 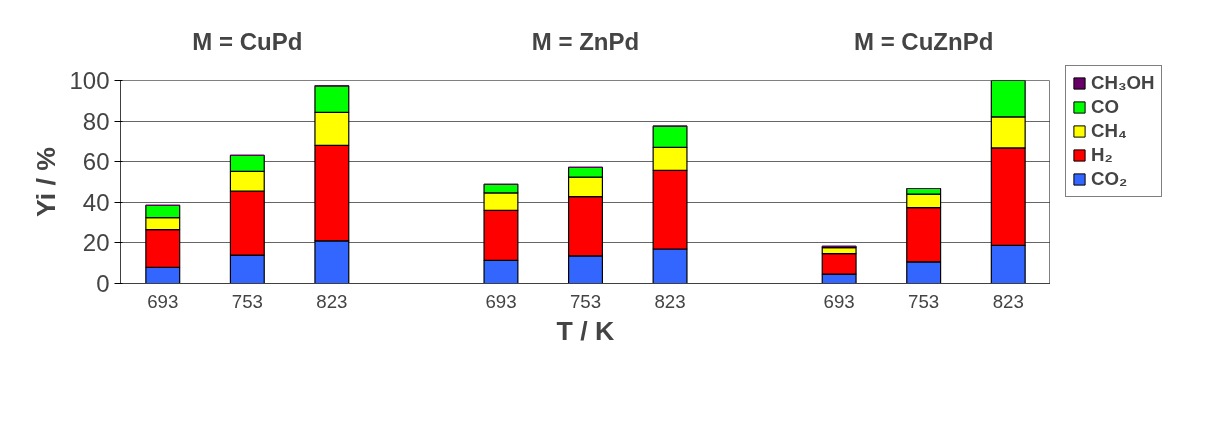 What do you see at coordinates (1109, 131) in the screenshot?
I see `legend-label: CH₄` at bounding box center [1109, 131].